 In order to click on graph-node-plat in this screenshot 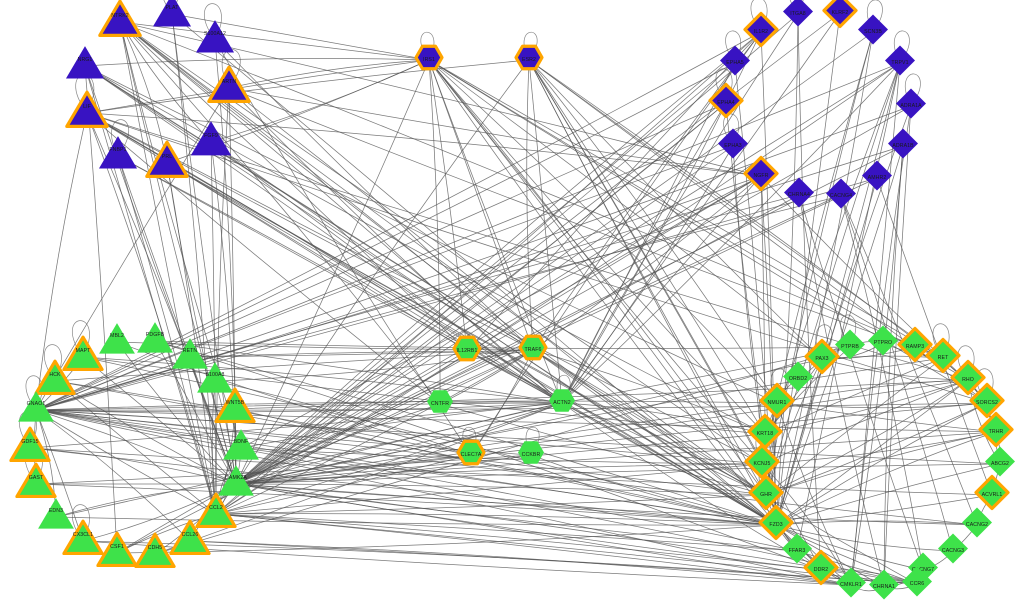, I will do `click(172, 19)`.